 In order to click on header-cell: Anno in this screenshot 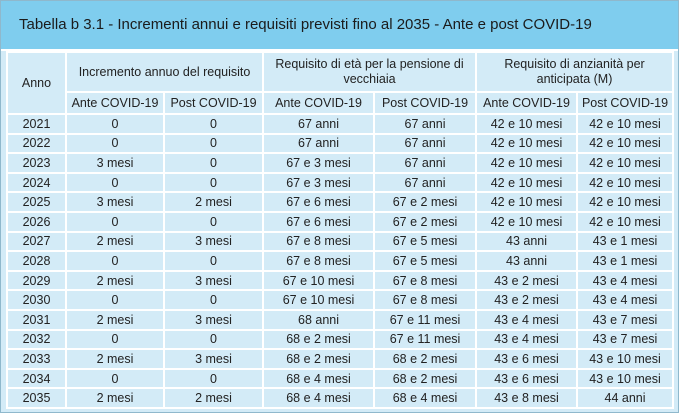, I will do `click(36, 83)`.